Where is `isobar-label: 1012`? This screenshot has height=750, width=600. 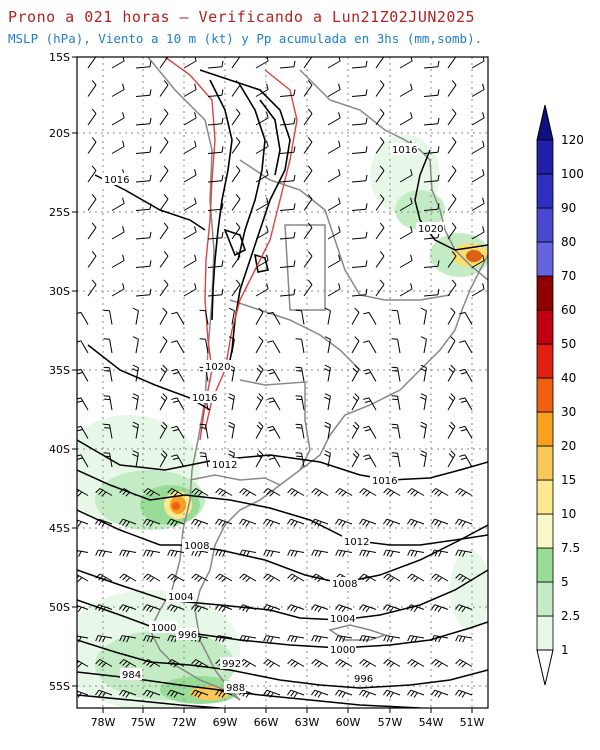 isobar-label: 1012 is located at coordinates (356, 542).